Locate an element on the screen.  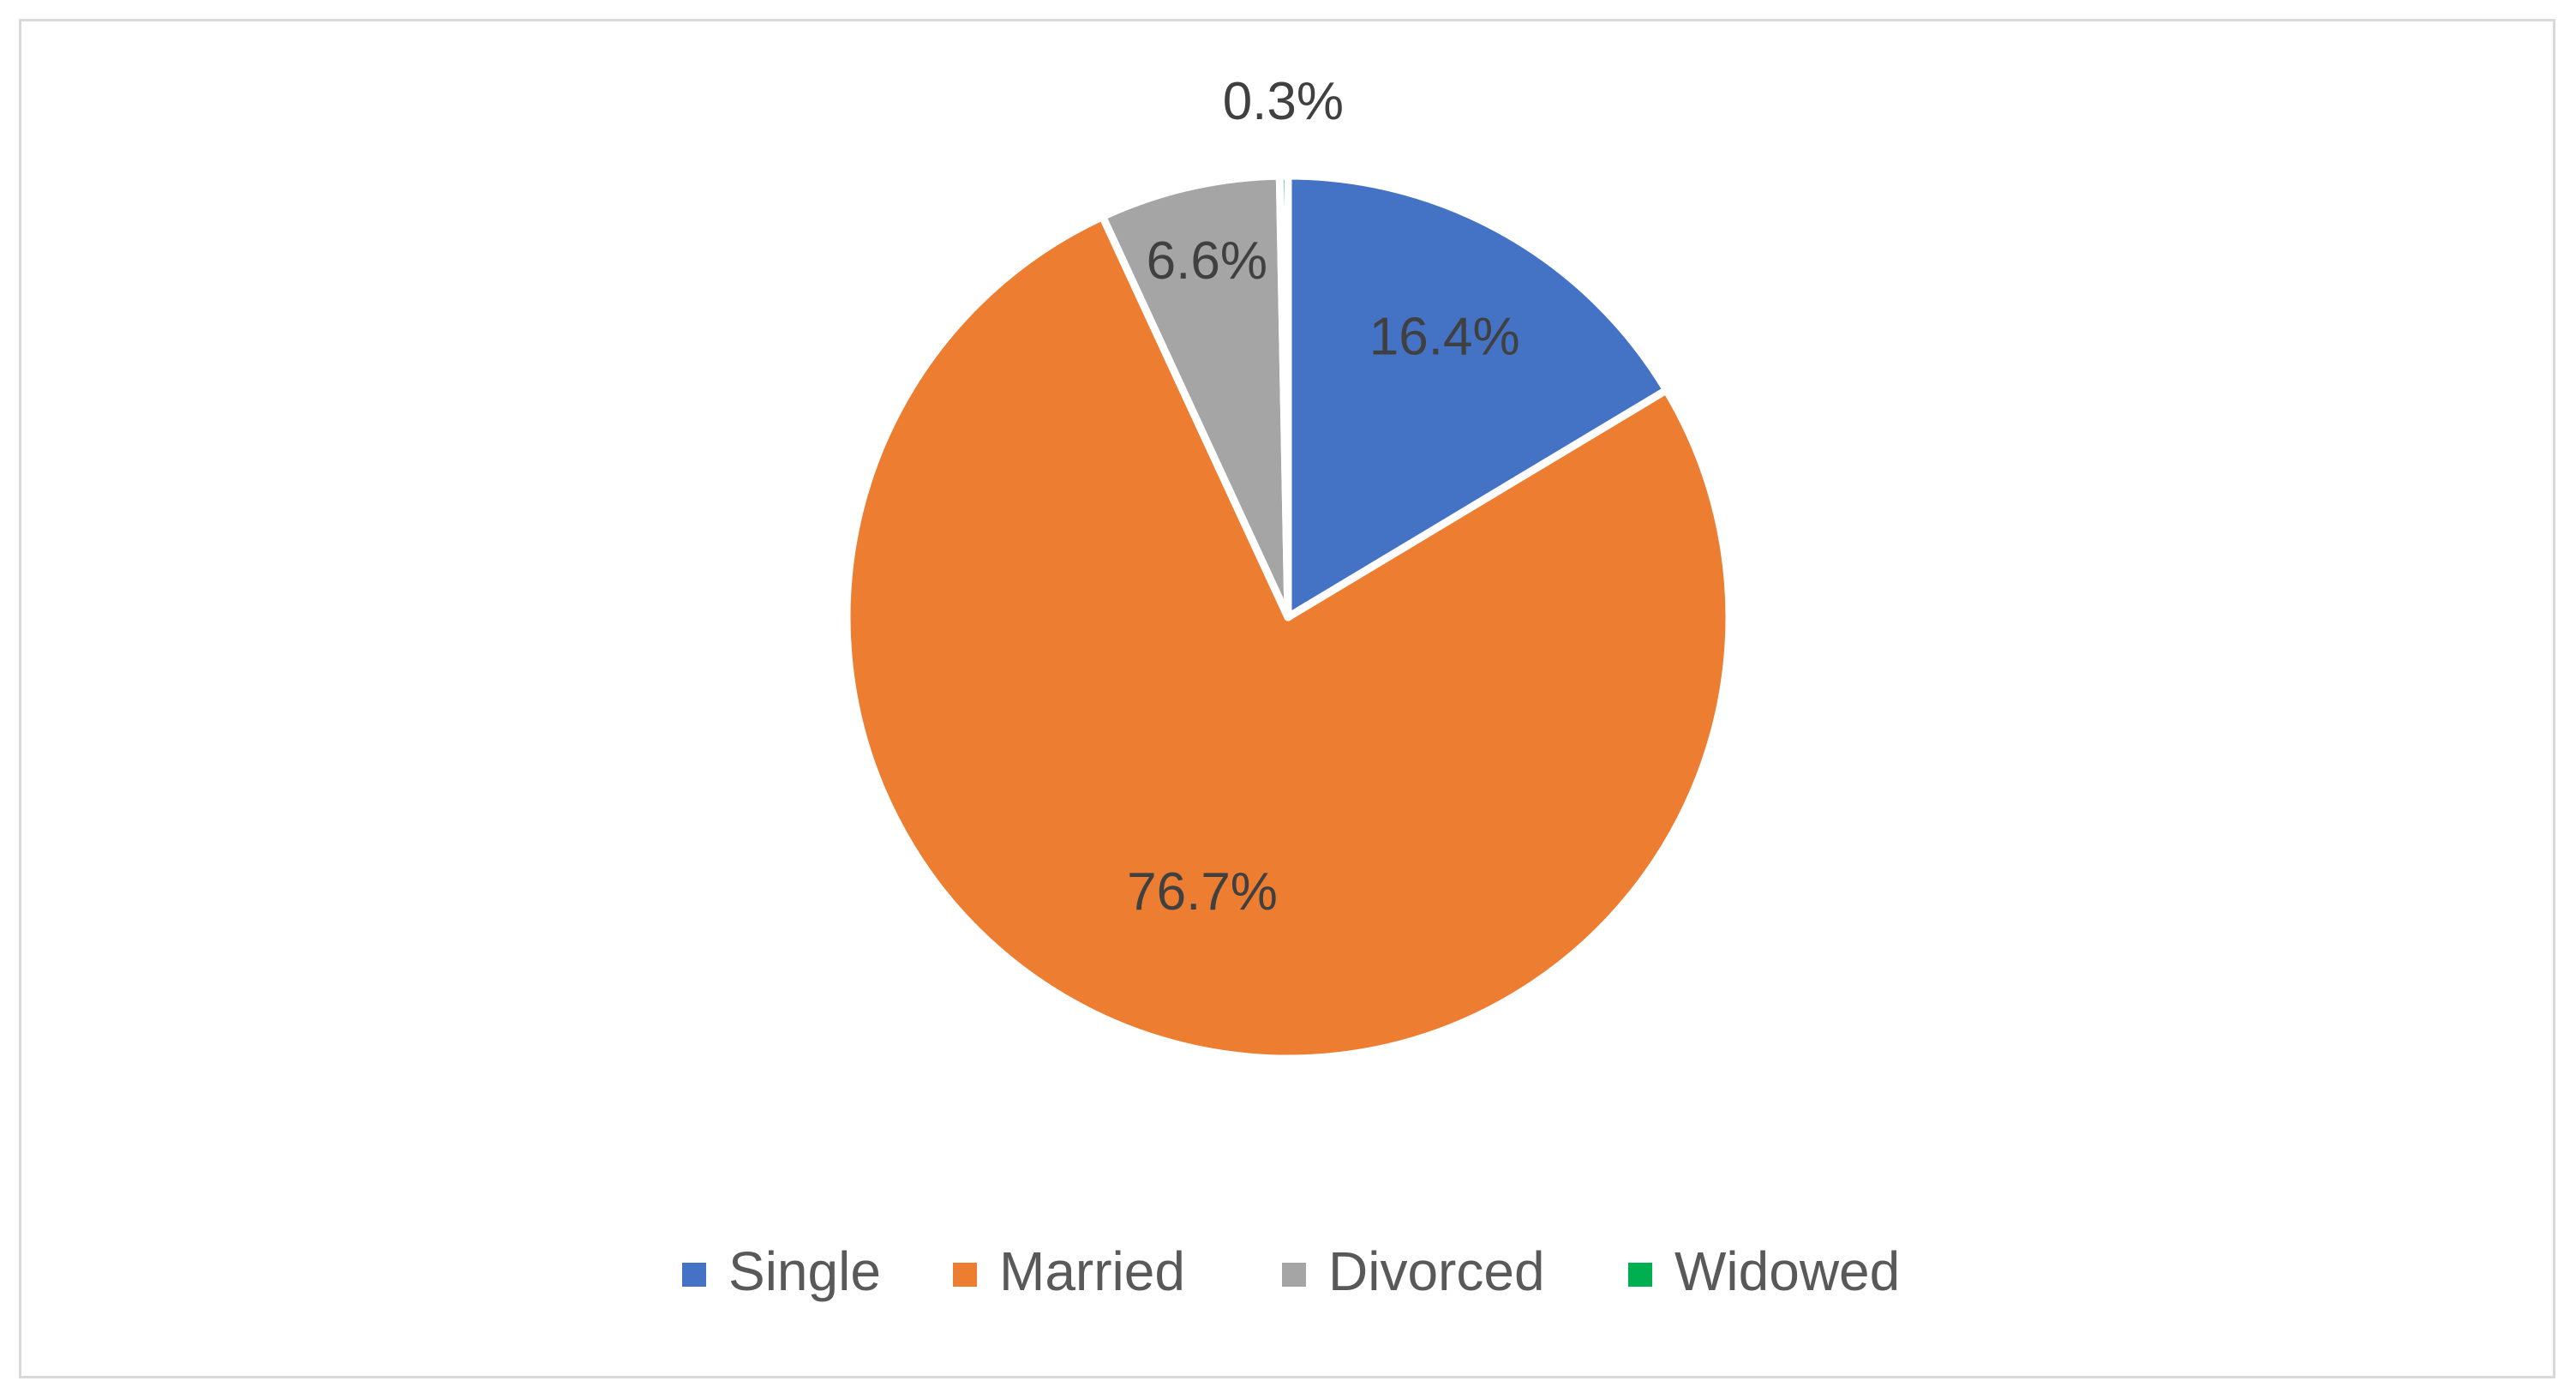
data-label-married: 76.7% is located at coordinates (1202, 892).